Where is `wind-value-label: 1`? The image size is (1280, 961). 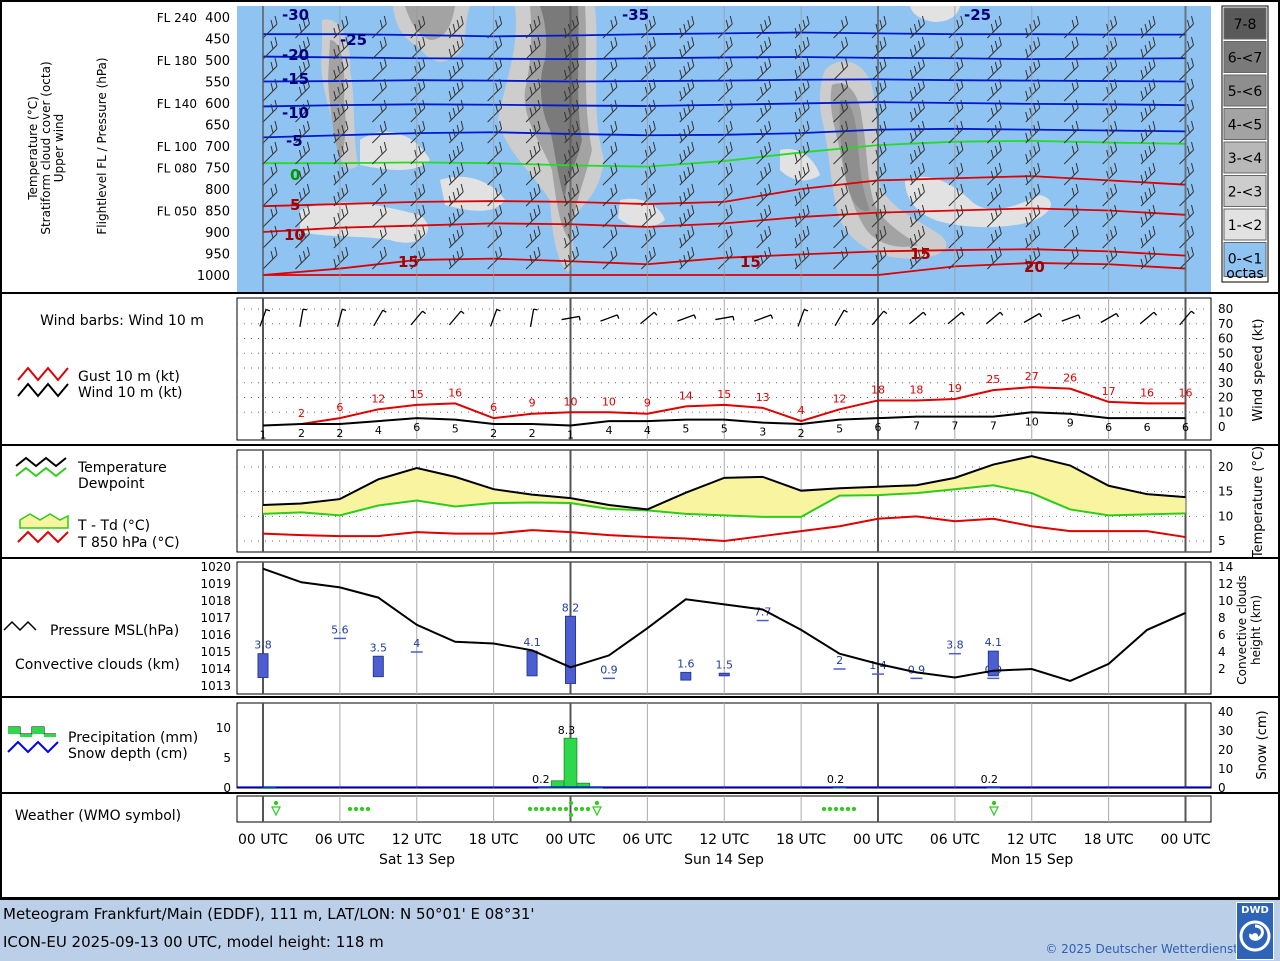
wind-value-label: 1 is located at coordinates (263, 435).